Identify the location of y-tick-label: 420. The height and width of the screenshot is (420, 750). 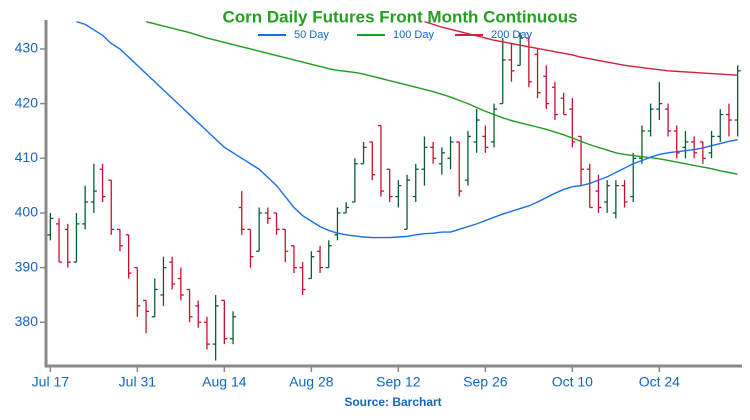
(27, 102).